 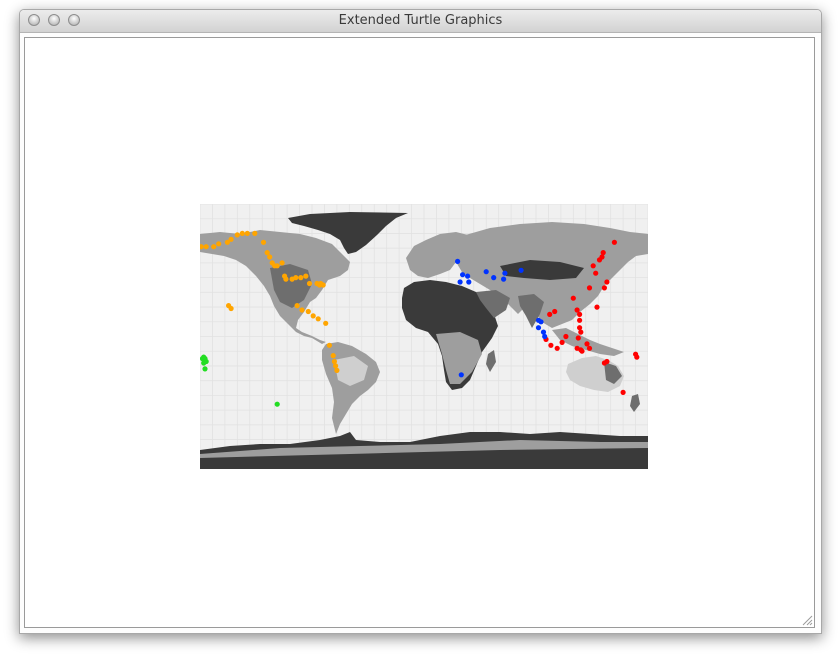 What do you see at coordinates (531, 311) in the screenshot?
I see `land-india` at bounding box center [531, 311].